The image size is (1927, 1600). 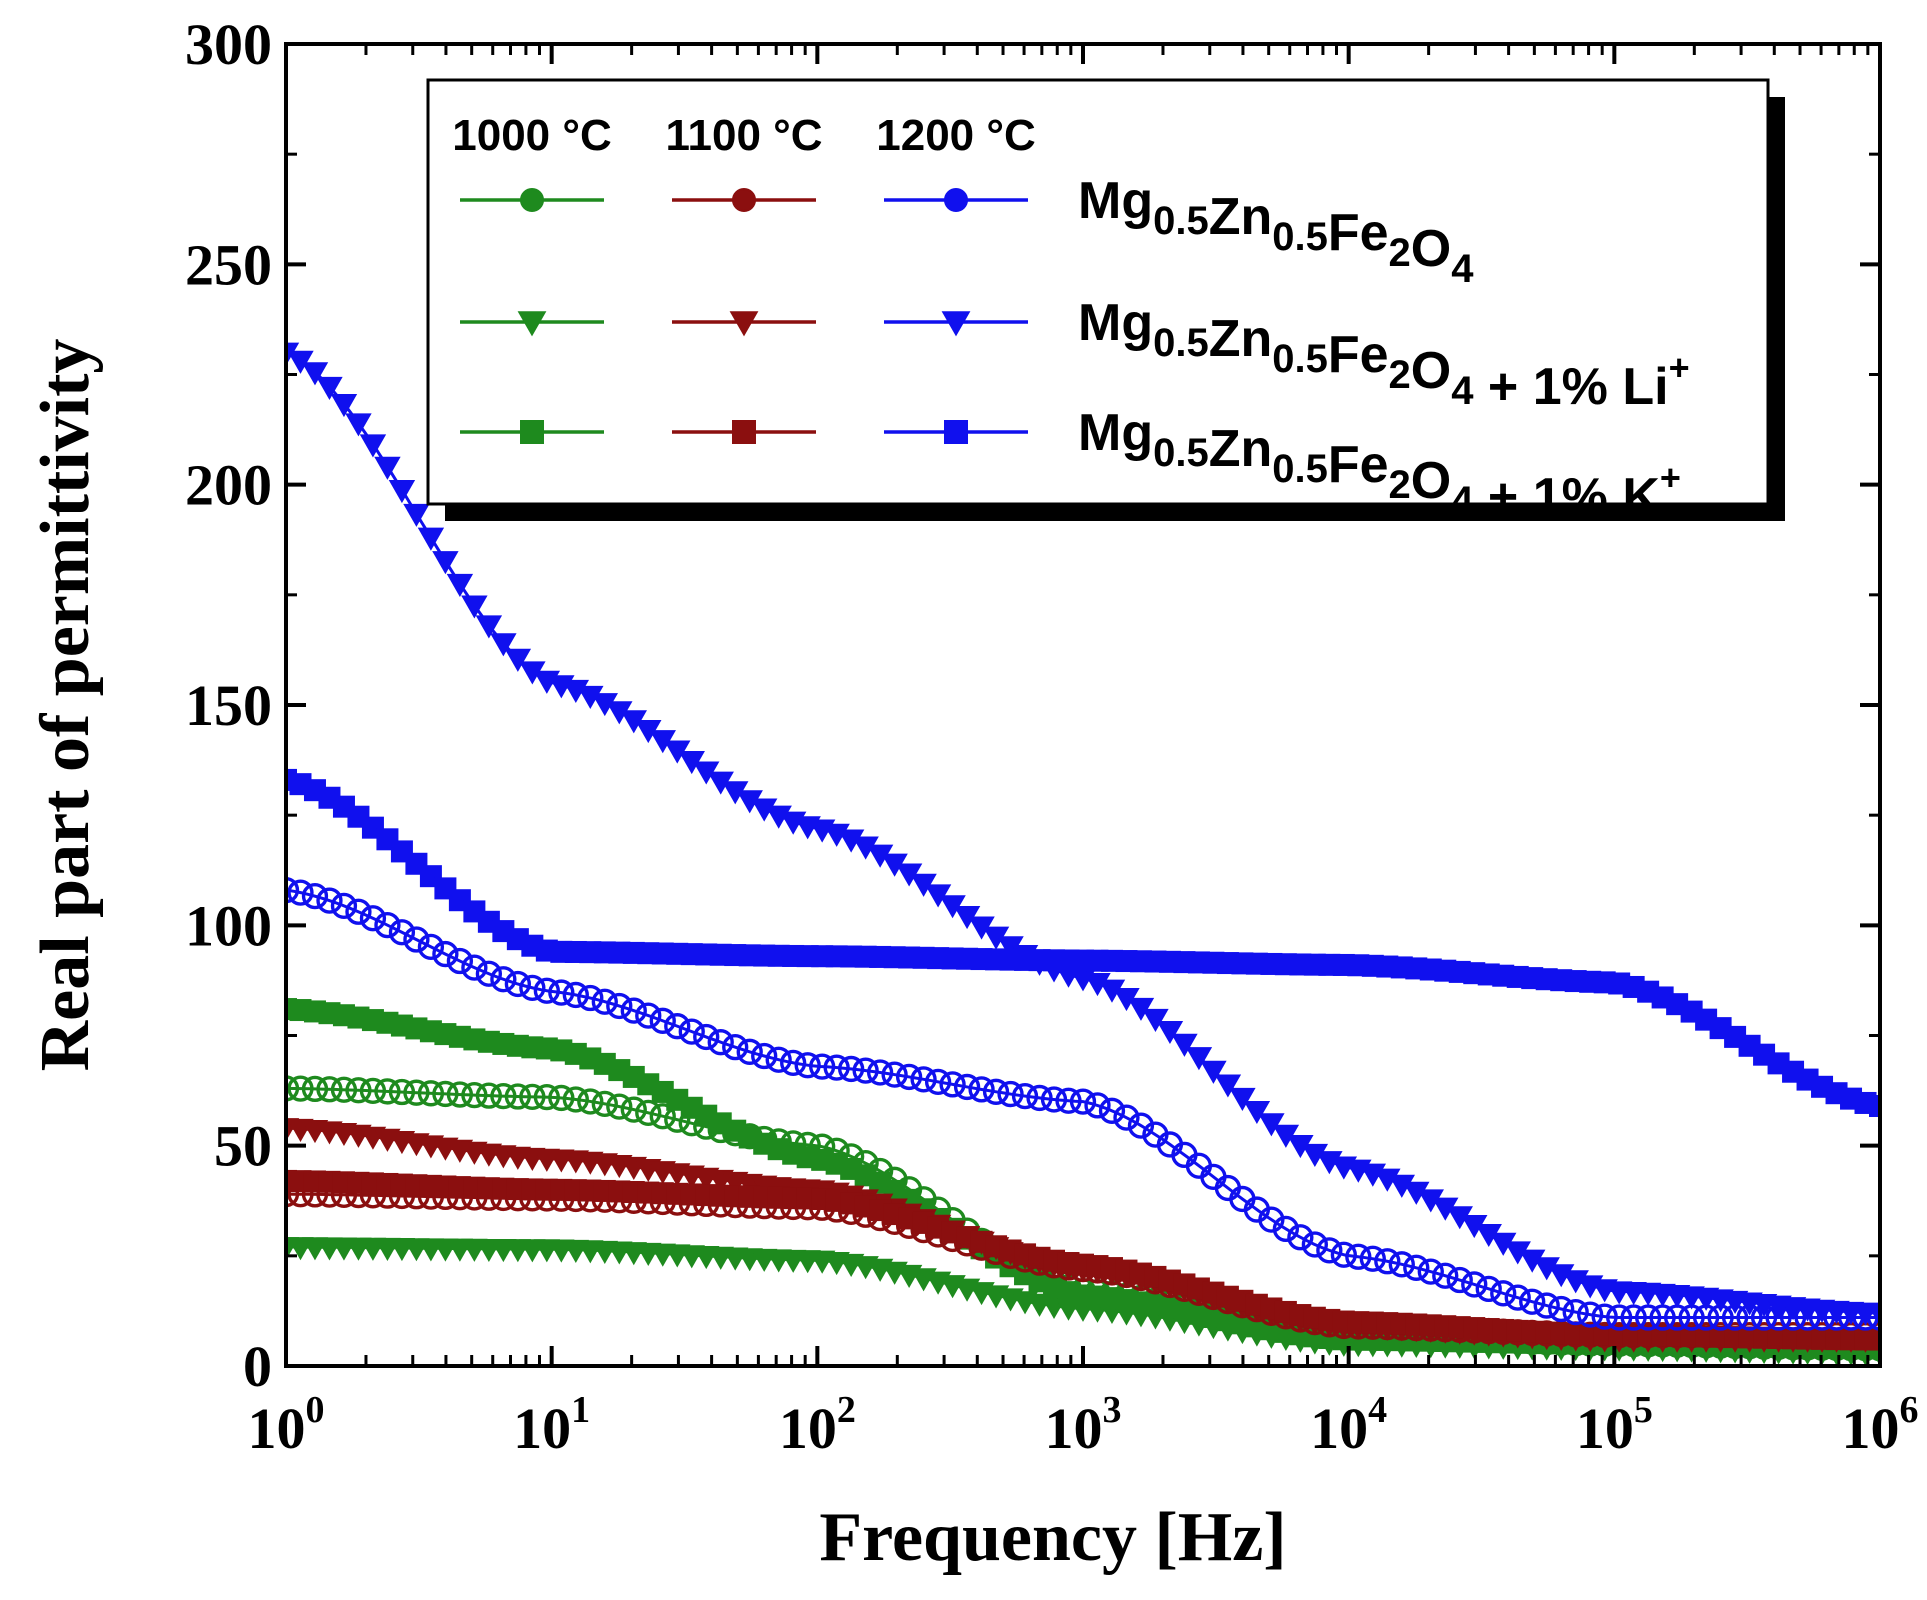 I want to click on legend-marker-square, so click(x=956, y=432).